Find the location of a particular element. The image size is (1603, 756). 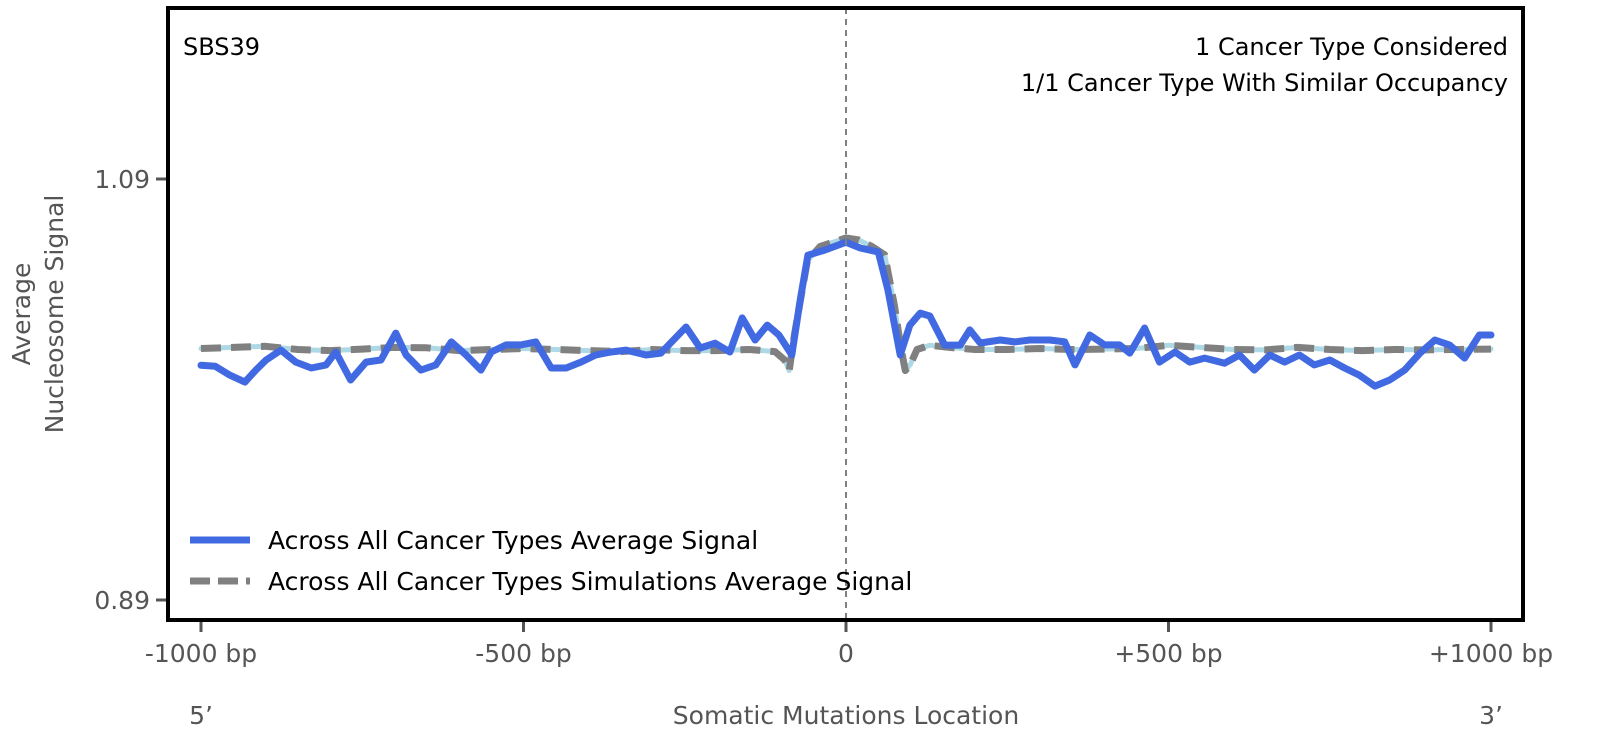

x-tick-label: +1000 bp is located at coordinates (1491, 653).